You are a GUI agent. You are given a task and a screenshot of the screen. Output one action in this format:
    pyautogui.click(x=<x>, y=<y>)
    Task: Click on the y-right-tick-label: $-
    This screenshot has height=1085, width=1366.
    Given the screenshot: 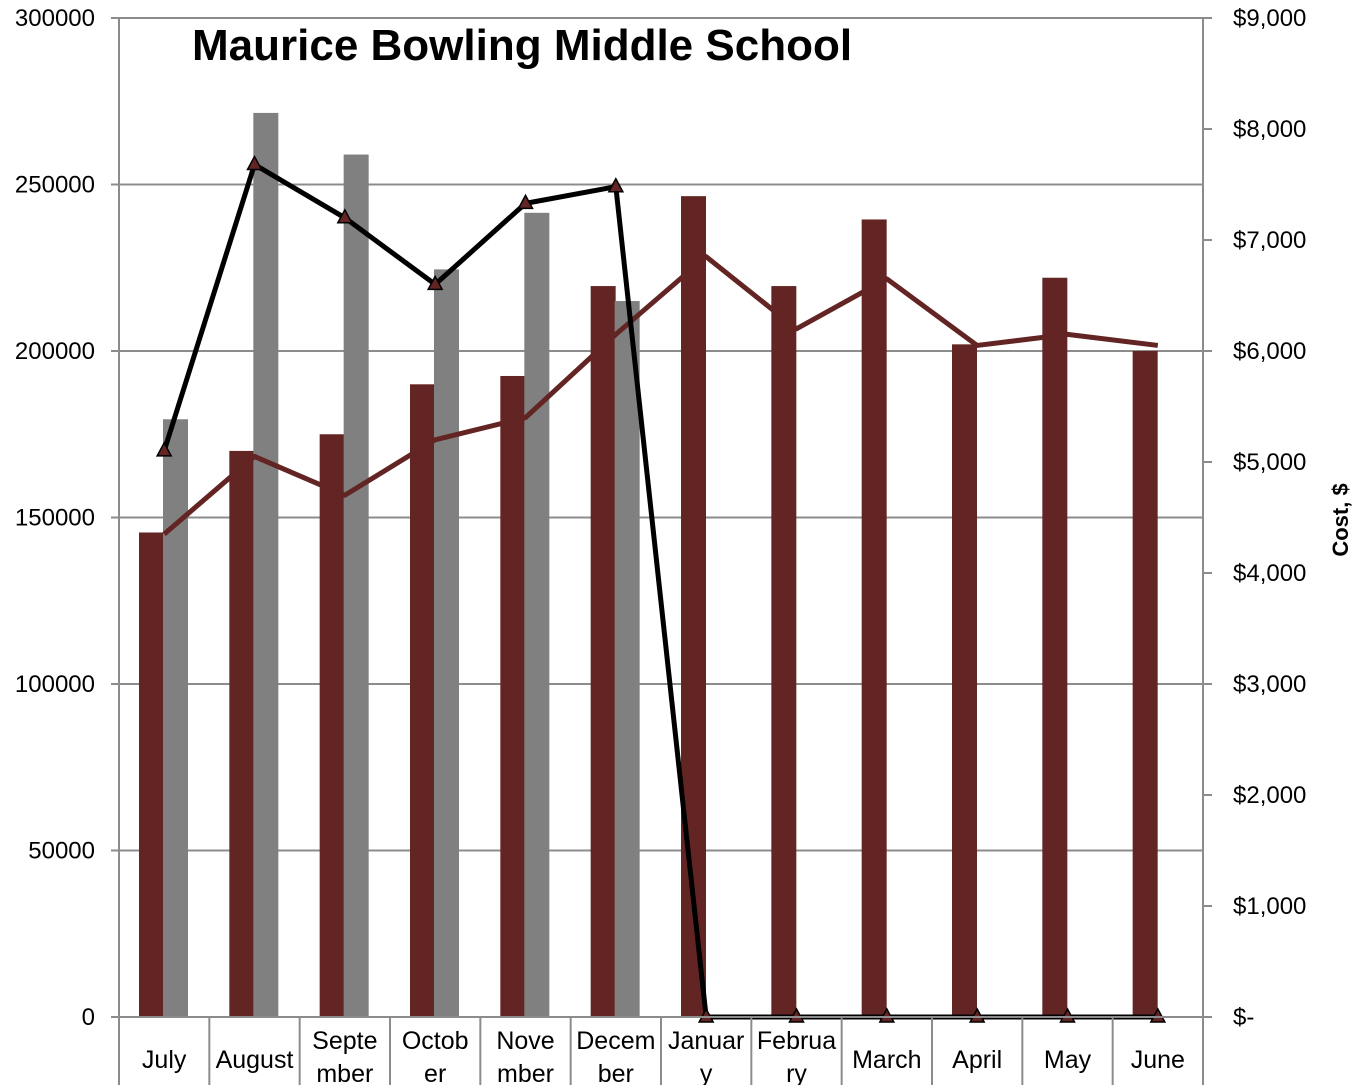 What is the action you would take?
    pyautogui.click(x=1243, y=1017)
    